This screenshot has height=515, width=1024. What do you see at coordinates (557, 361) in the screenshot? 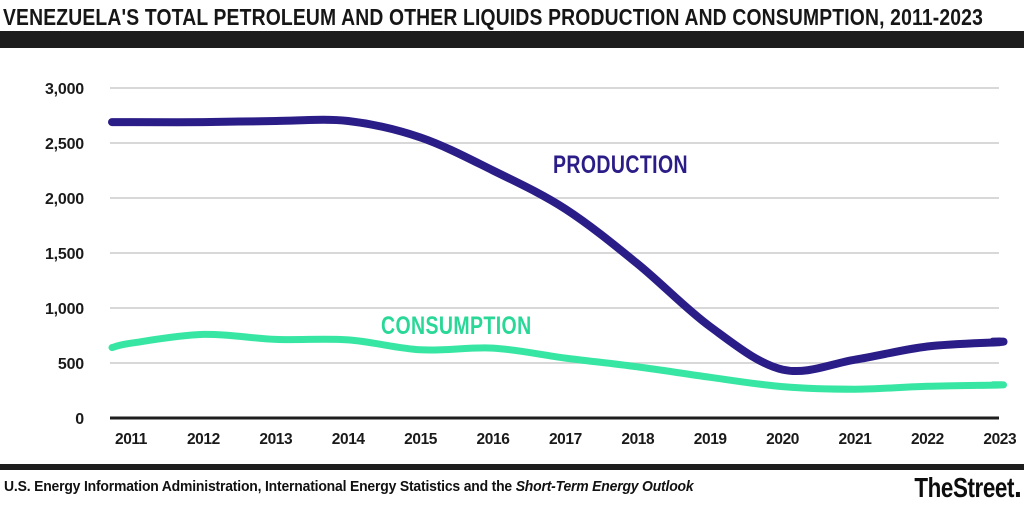
I see `consumption-line` at bounding box center [557, 361].